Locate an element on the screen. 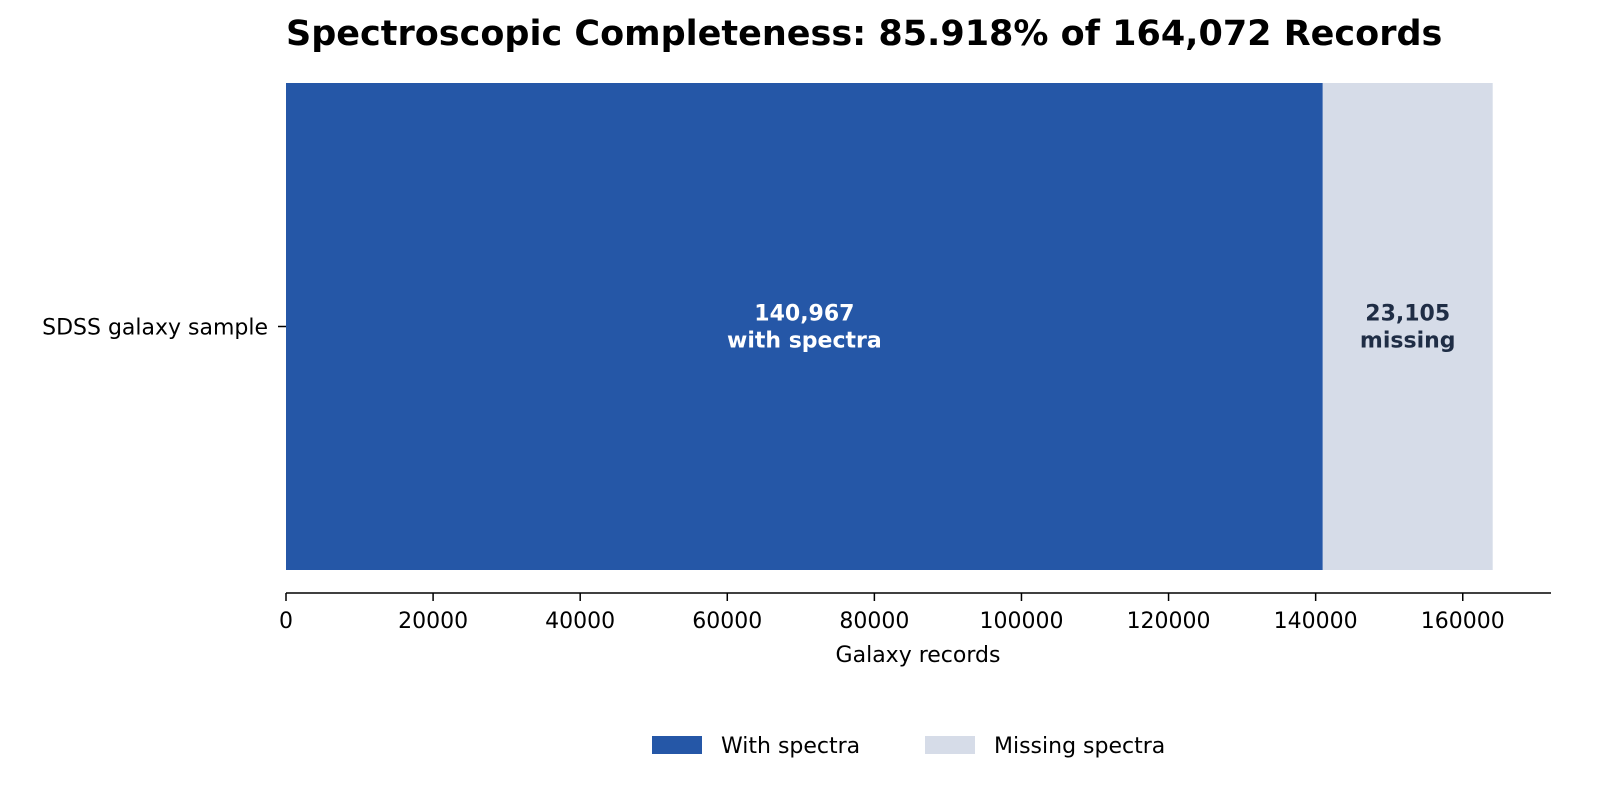 This screenshot has width=1601, height=803. legend-label: With spectra is located at coordinates (790, 746).